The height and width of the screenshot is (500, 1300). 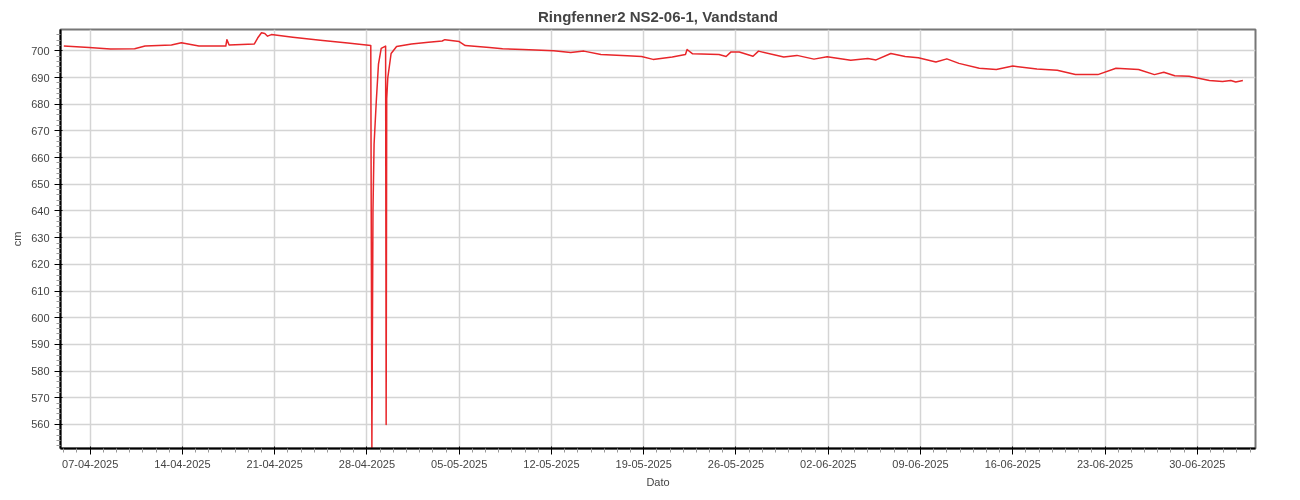 I want to click on x-tick-label: 21-04-2025, so click(x=274, y=463).